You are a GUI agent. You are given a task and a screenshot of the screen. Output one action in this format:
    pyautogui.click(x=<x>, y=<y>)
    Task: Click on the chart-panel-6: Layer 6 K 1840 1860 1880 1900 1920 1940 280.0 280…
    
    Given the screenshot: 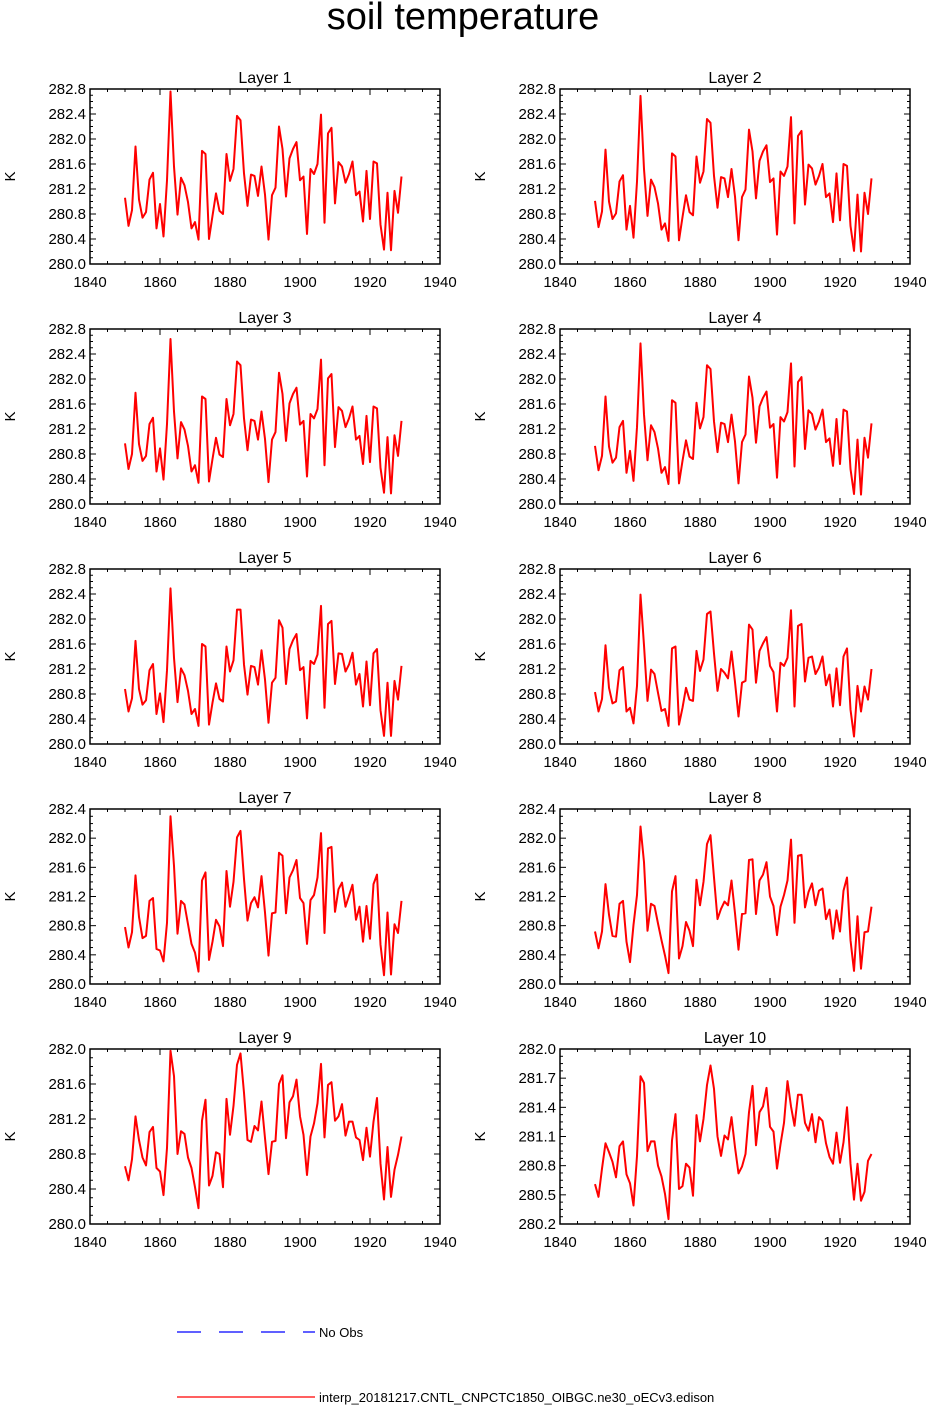 What is the action you would take?
    pyautogui.click(x=699, y=660)
    